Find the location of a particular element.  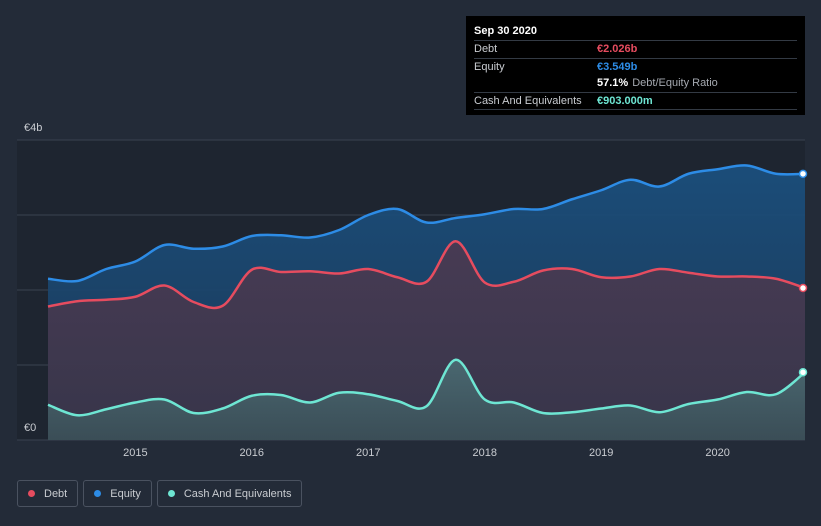

tooltip-debt-label: Debt is located at coordinates (486, 49).